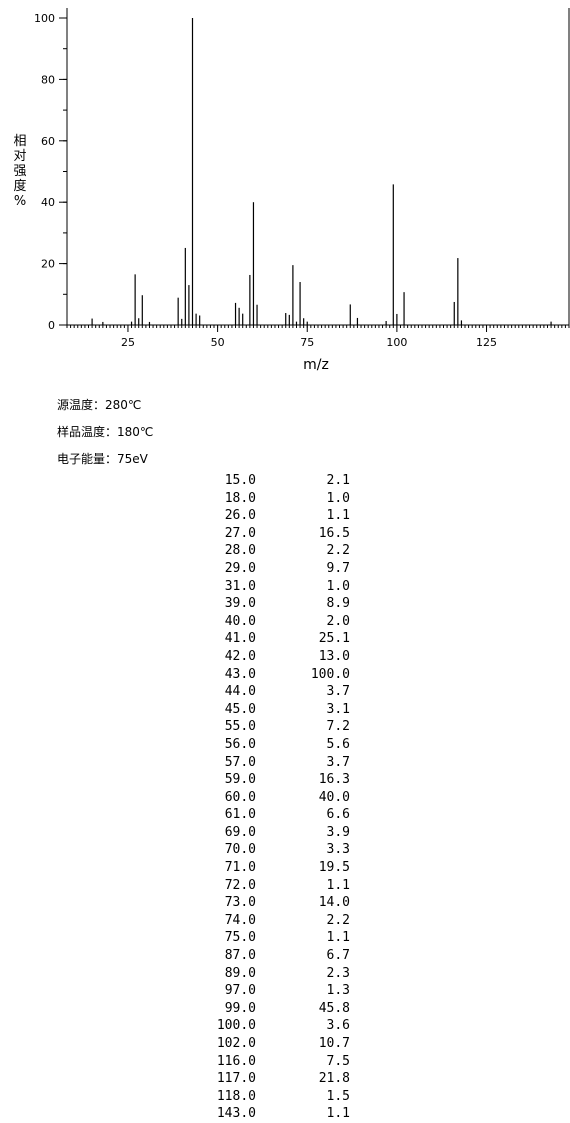 The image size is (570, 1123). Describe the element at coordinates (275, 1009) in the screenshot. I see `peak-row: 99.0 45.8` at that location.